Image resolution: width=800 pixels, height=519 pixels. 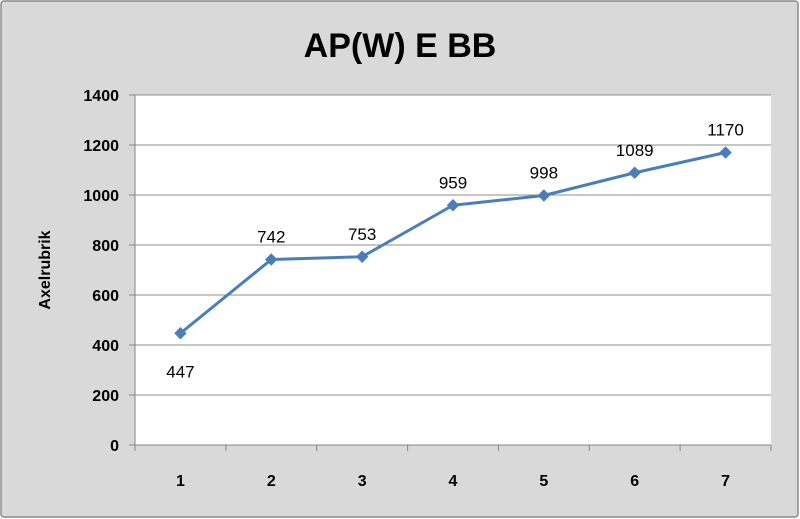 What do you see at coordinates (45, 269) in the screenshot?
I see `y-axis-label: Axelrubrik` at bounding box center [45, 269].